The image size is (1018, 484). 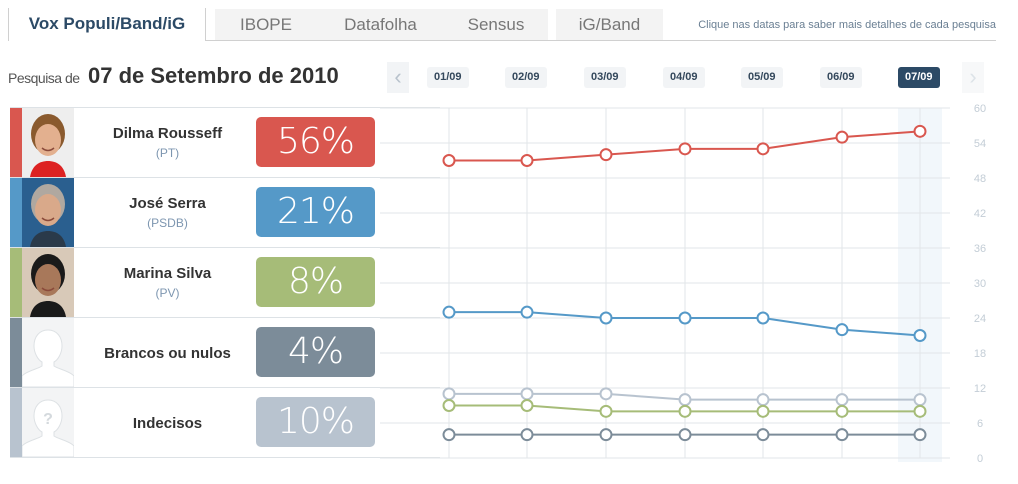 I want to click on date-button: 06/09, so click(x=841, y=77).